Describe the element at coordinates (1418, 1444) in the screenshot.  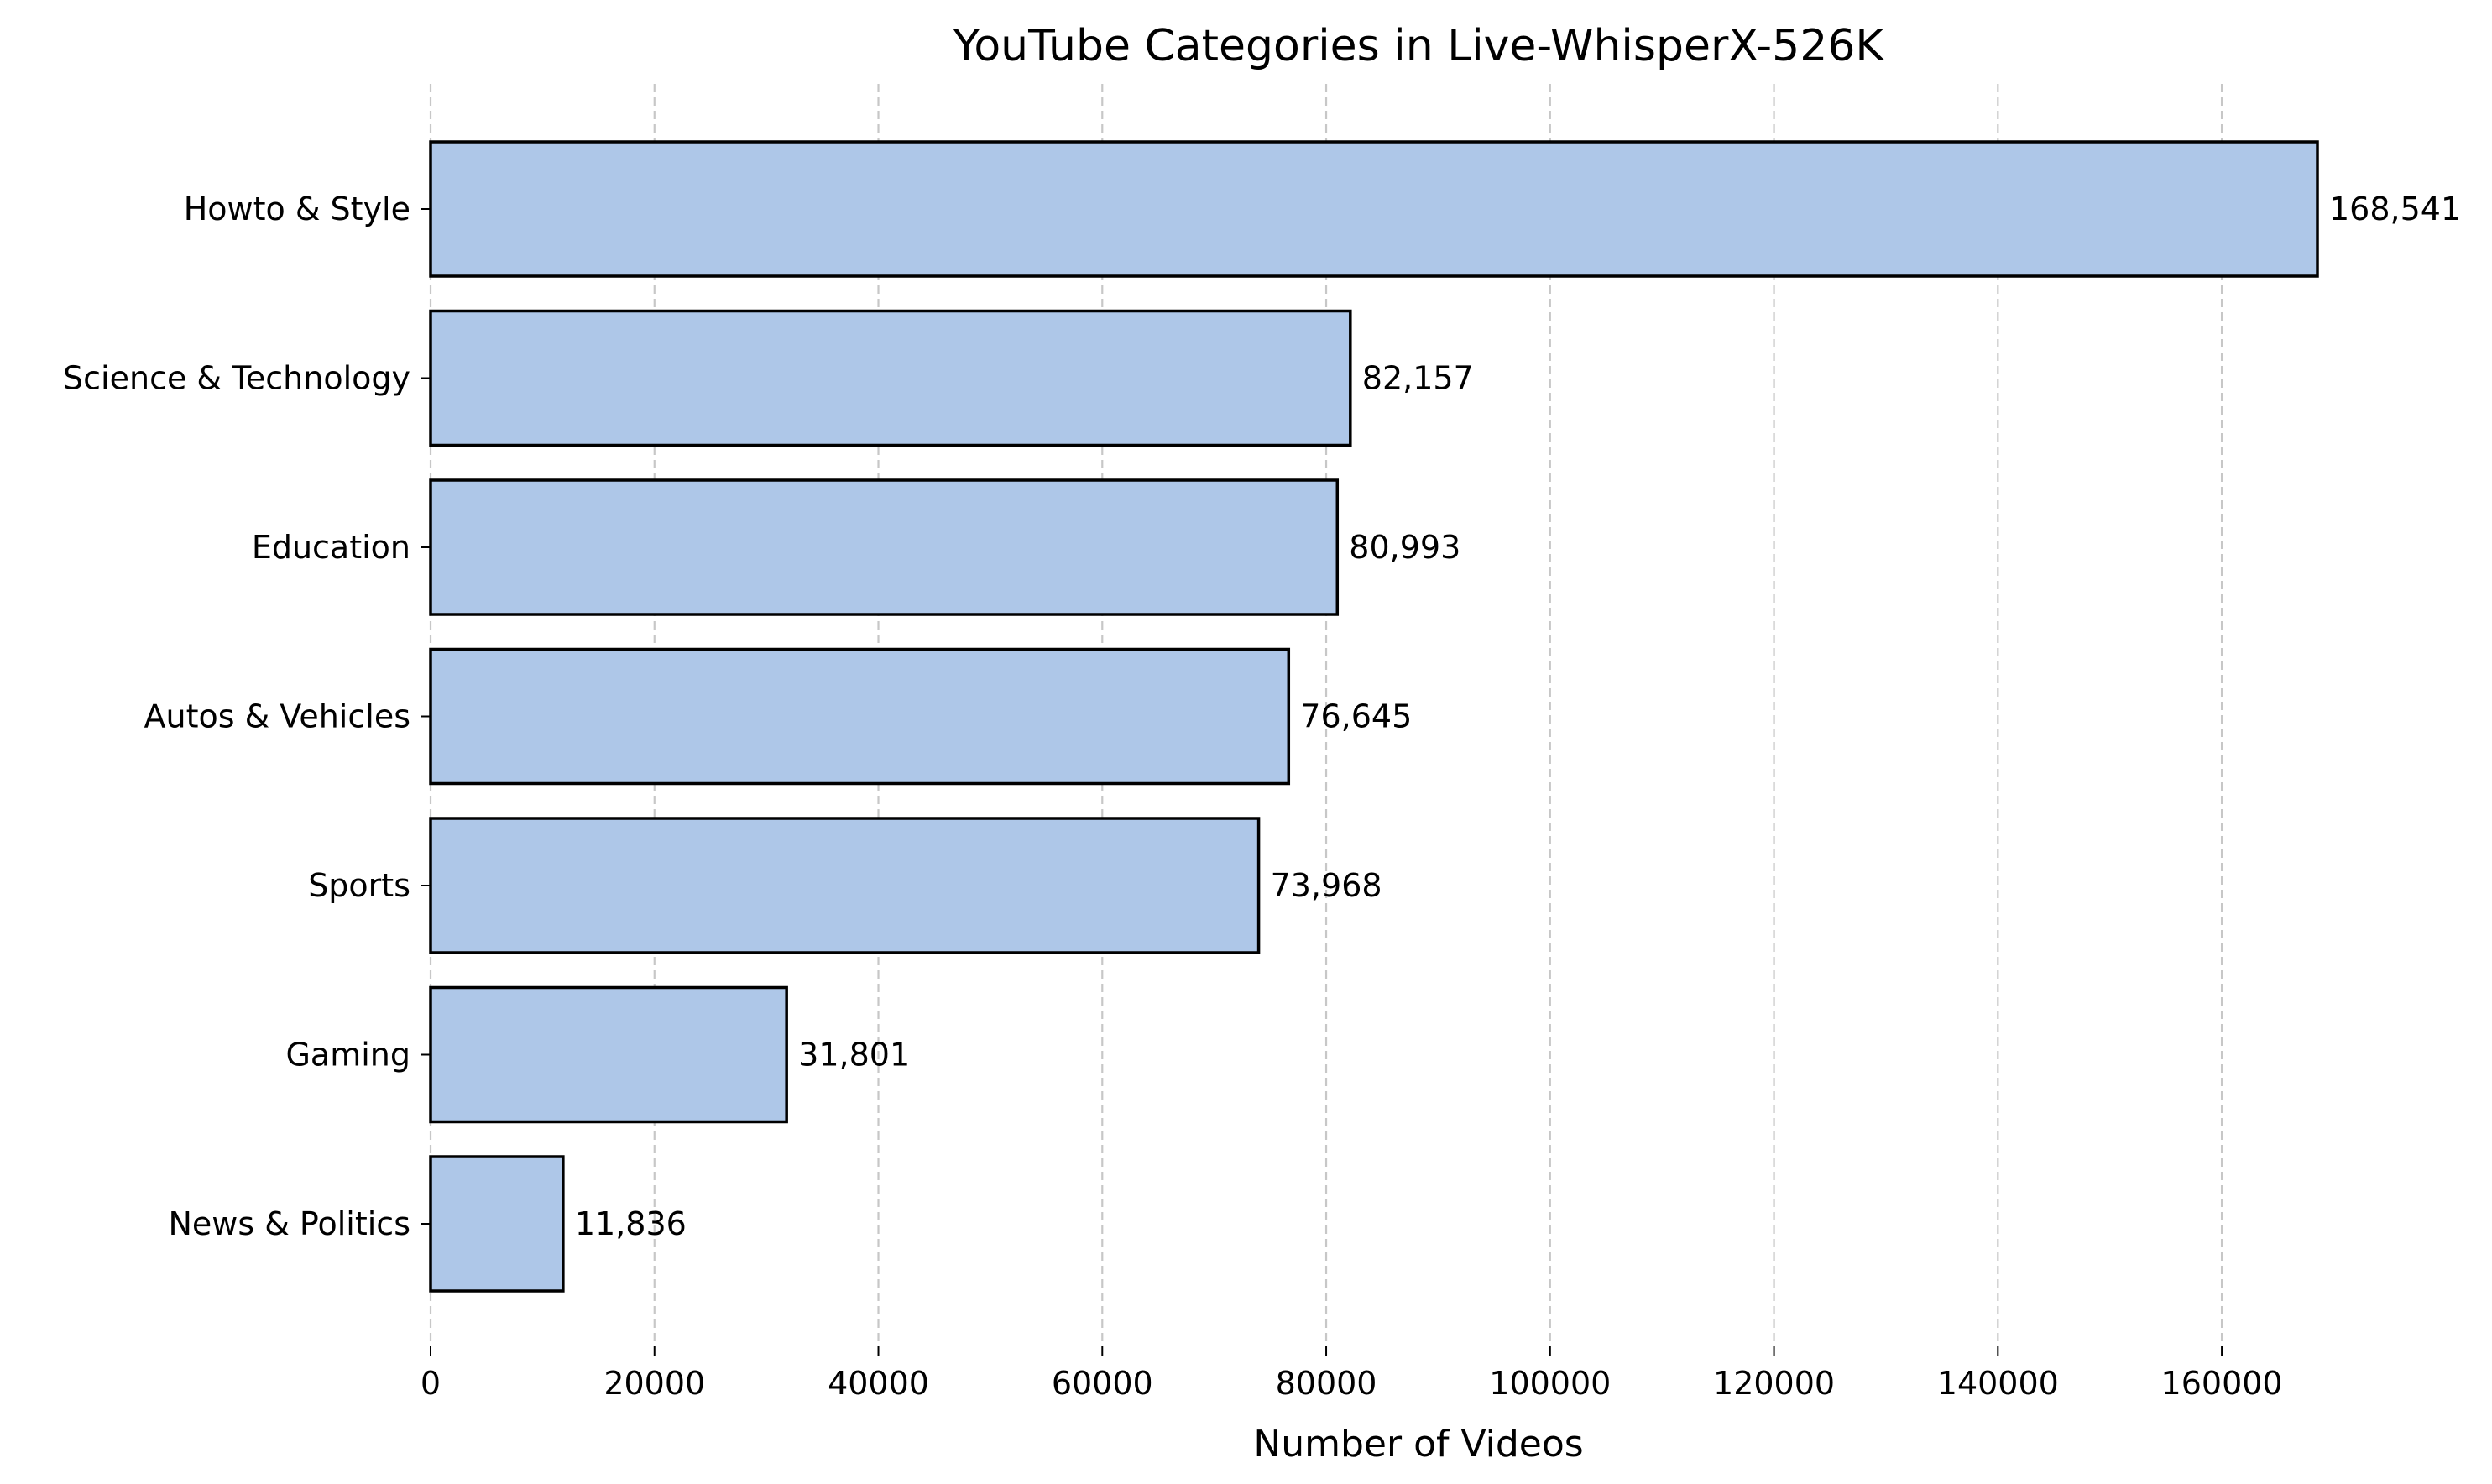
I see `x-axis-label: Number of Videos` at that location.